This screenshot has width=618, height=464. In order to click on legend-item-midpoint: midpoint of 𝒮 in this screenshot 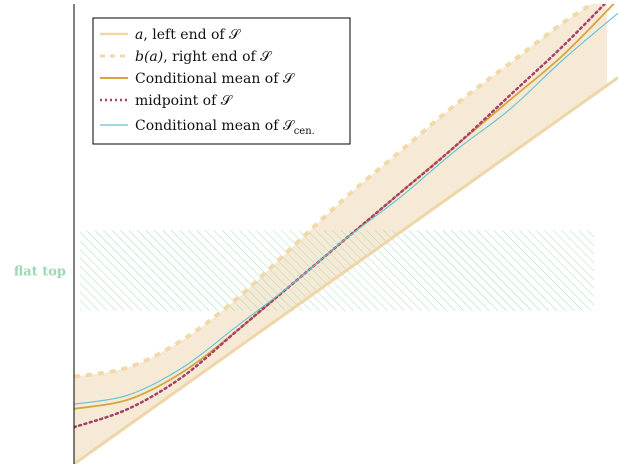, I will do `click(184, 101)`.